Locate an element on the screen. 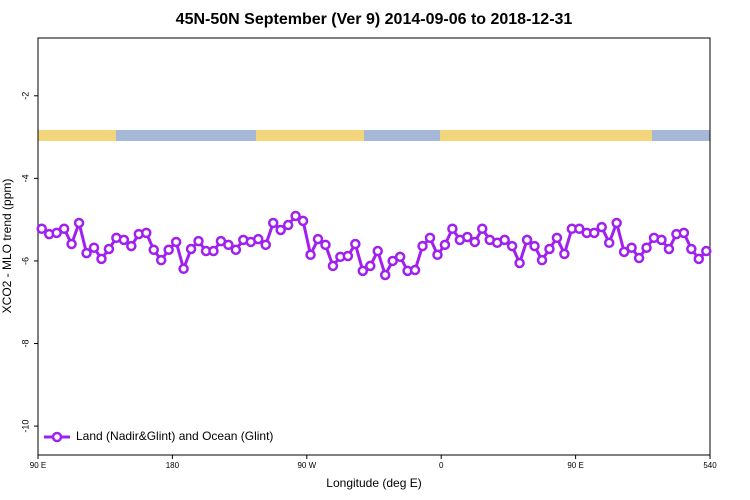 This screenshot has width=750, height=500. y-tick-label: -2 is located at coordinates (25, 96).